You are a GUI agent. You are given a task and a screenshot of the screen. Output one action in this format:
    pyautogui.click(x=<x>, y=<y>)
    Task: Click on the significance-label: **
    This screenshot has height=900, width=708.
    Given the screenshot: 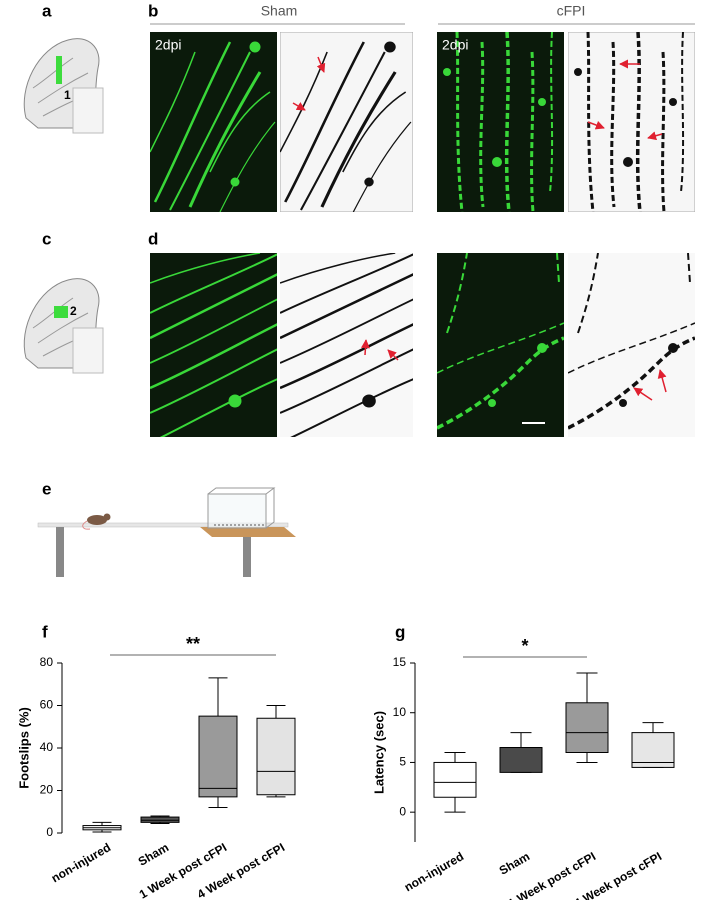 What is the action you would take?
    pyautogui.click(x=193, y=644)
    